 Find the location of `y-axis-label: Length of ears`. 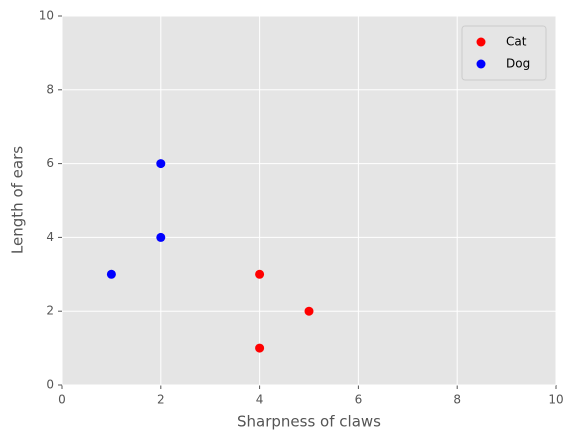

y-axis-label: Length of ears is located at coordinates (18, 200).